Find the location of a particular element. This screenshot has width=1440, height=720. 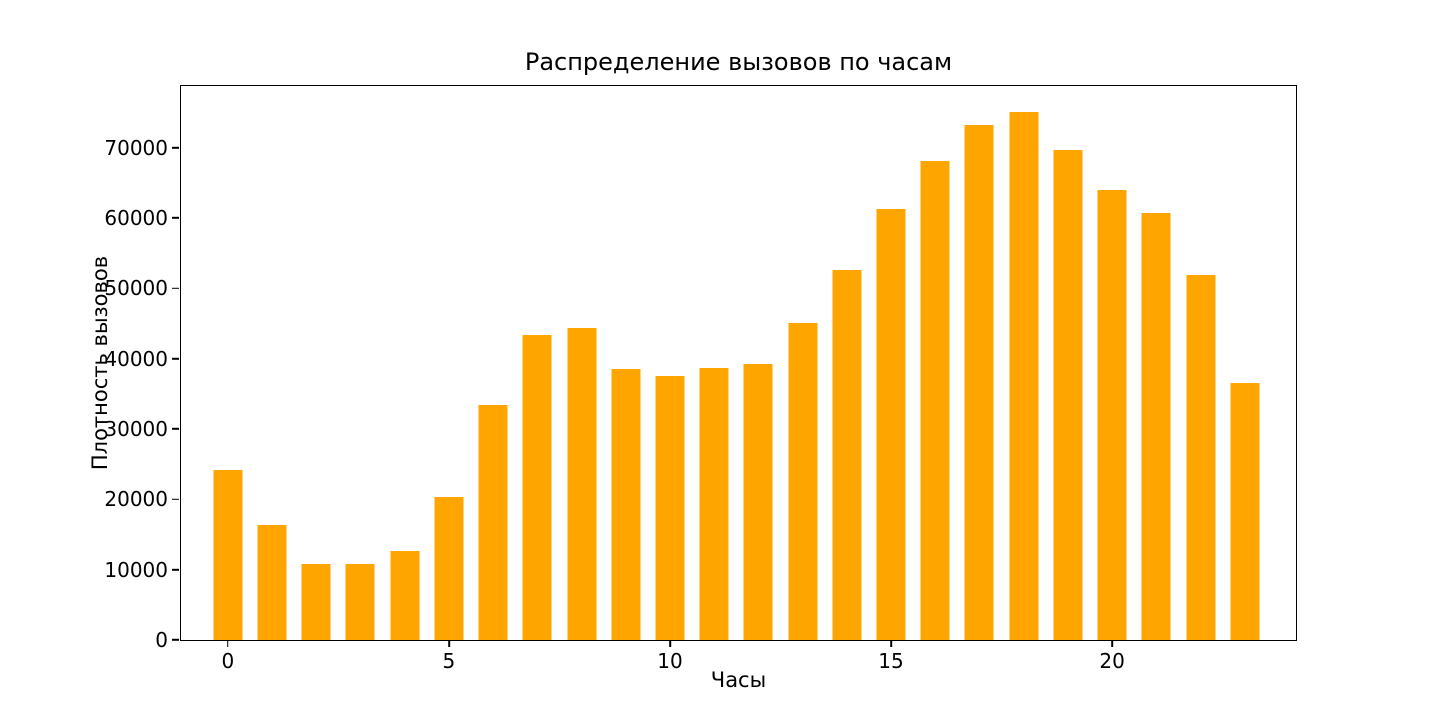

x-tick-label: 15 is located at coordinates (891, 661).